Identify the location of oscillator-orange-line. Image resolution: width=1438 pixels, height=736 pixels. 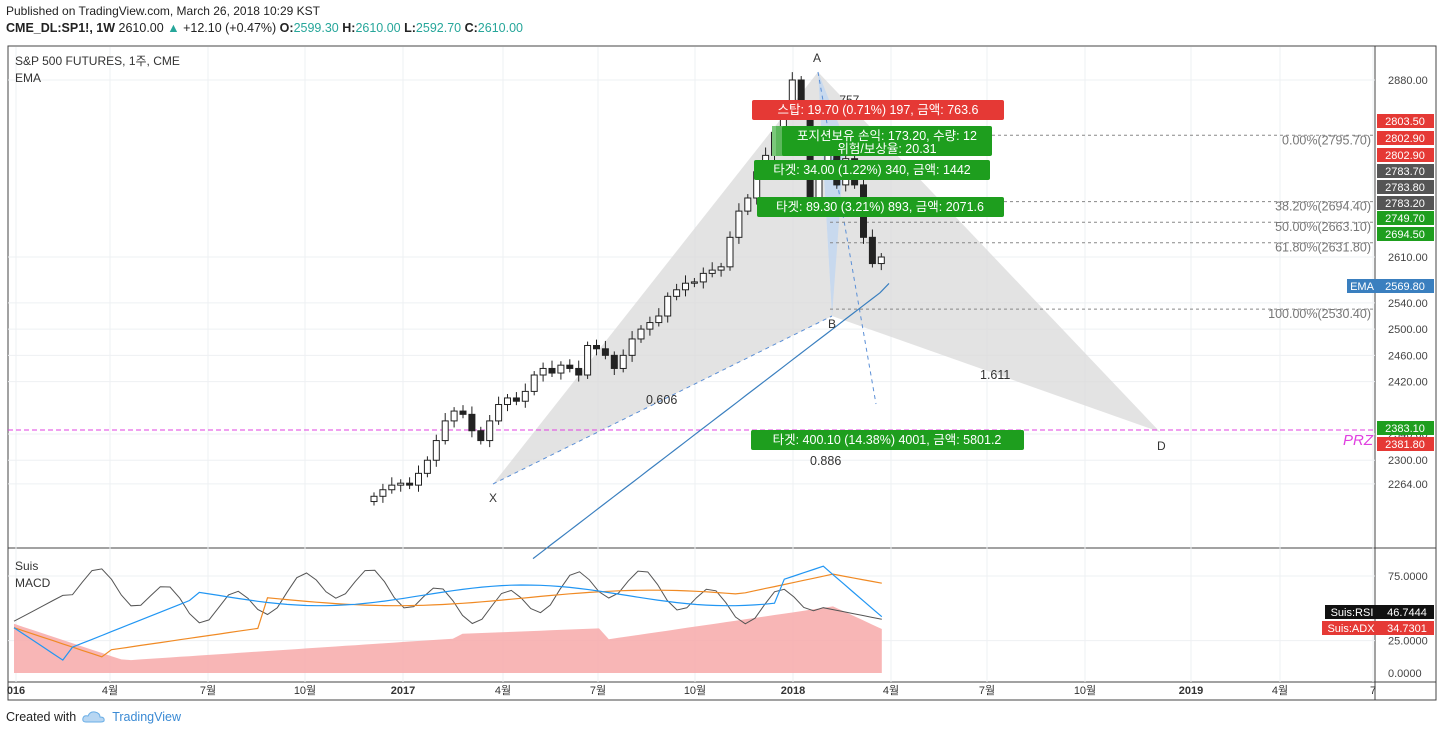
(447, 615).